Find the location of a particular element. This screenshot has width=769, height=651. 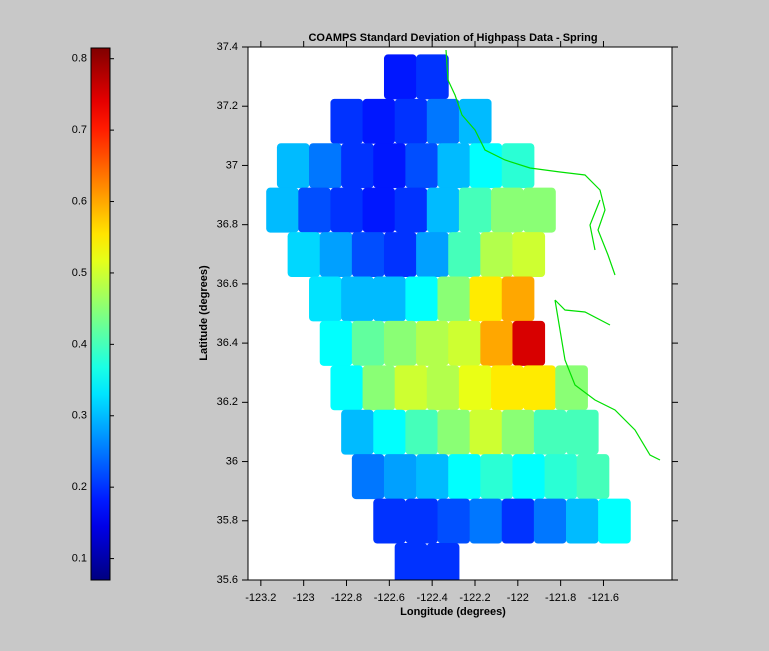

colorbar-tick-label: 0.6 is located at coordinates (79, 201).